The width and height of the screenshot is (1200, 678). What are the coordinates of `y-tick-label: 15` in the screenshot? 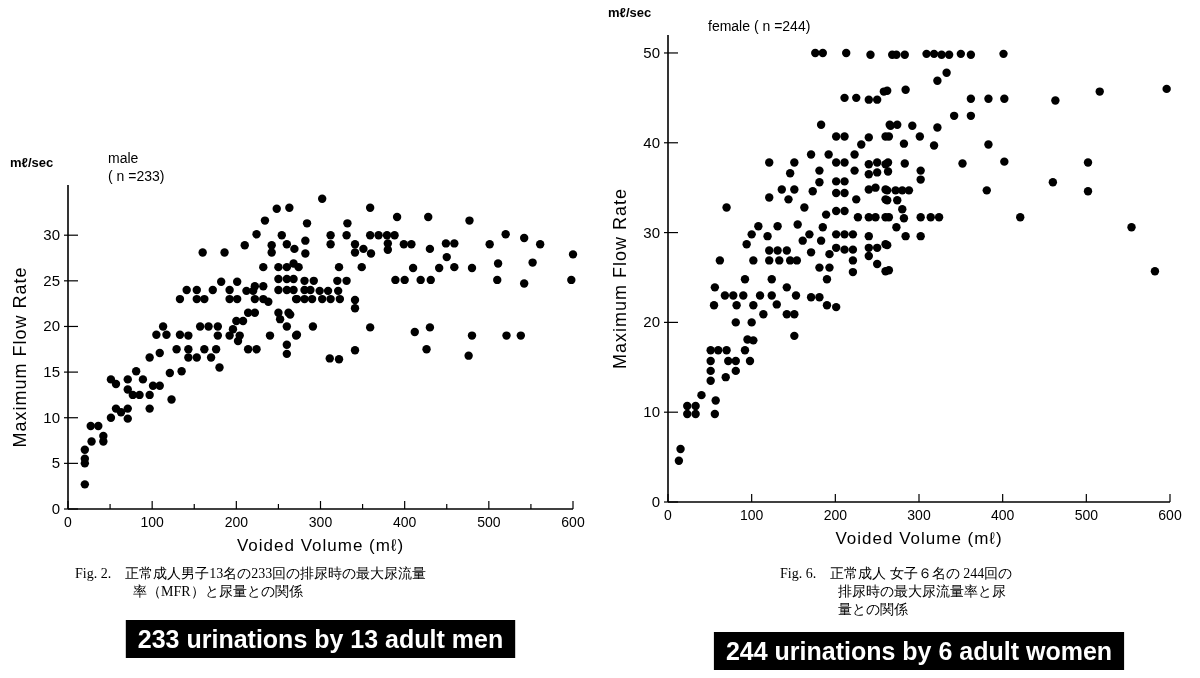 It's located at (51, 372).